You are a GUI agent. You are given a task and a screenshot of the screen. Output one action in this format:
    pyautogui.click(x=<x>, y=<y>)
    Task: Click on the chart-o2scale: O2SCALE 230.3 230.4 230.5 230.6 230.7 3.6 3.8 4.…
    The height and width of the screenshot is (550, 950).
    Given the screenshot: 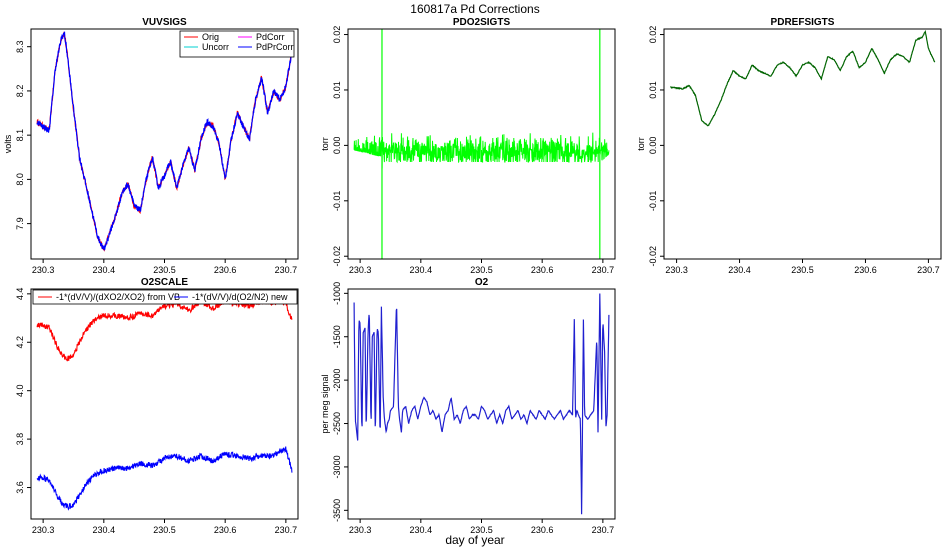 What is the action you would take?
    pyautogui.click(x=157, y=406)
    